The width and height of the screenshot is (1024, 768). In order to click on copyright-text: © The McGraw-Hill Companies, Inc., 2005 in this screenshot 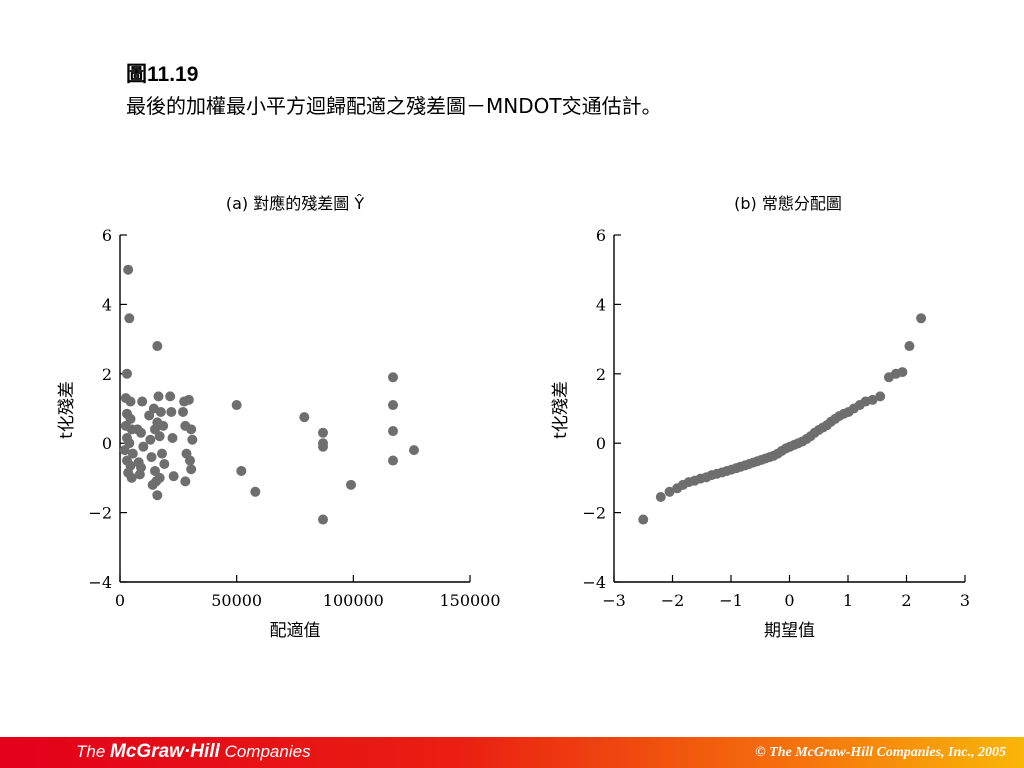, I will do `click(880, 752)`.